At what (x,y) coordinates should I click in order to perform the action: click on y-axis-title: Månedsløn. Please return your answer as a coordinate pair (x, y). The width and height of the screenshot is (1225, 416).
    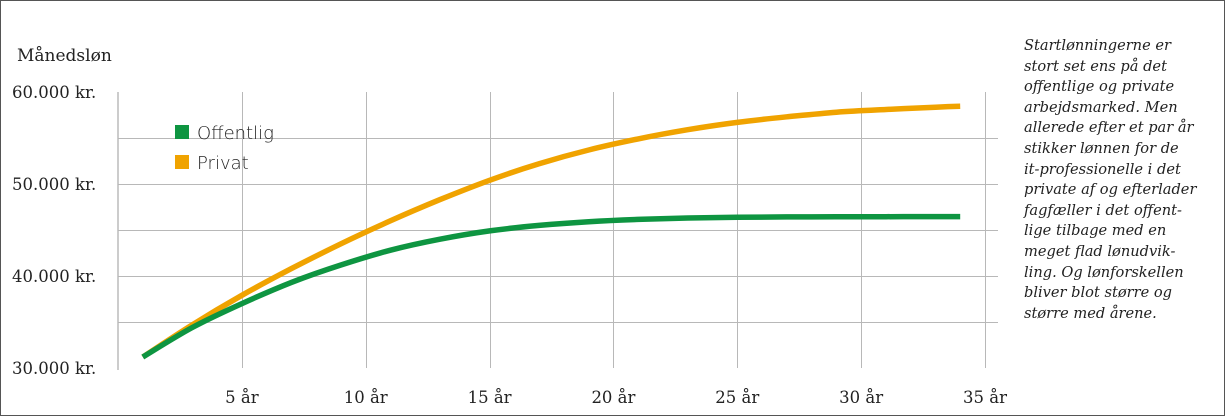
    Looking at the image, I should click on (64, 56).